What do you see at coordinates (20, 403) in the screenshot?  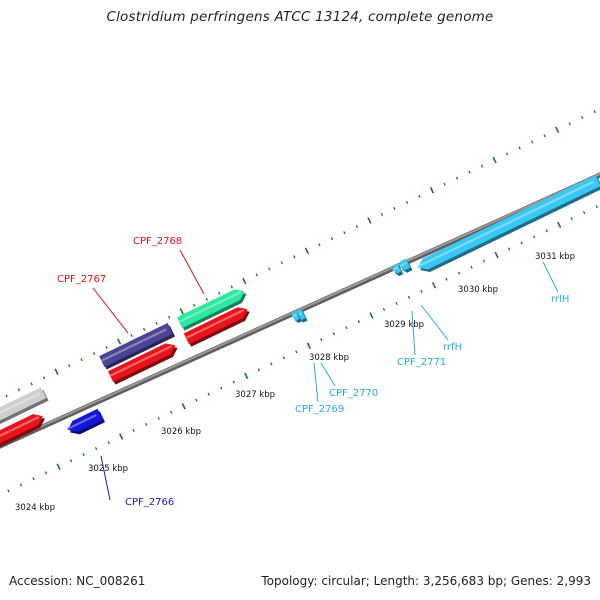 I see `feature-grey-cds-highlight` at bounding box center [20, 403].